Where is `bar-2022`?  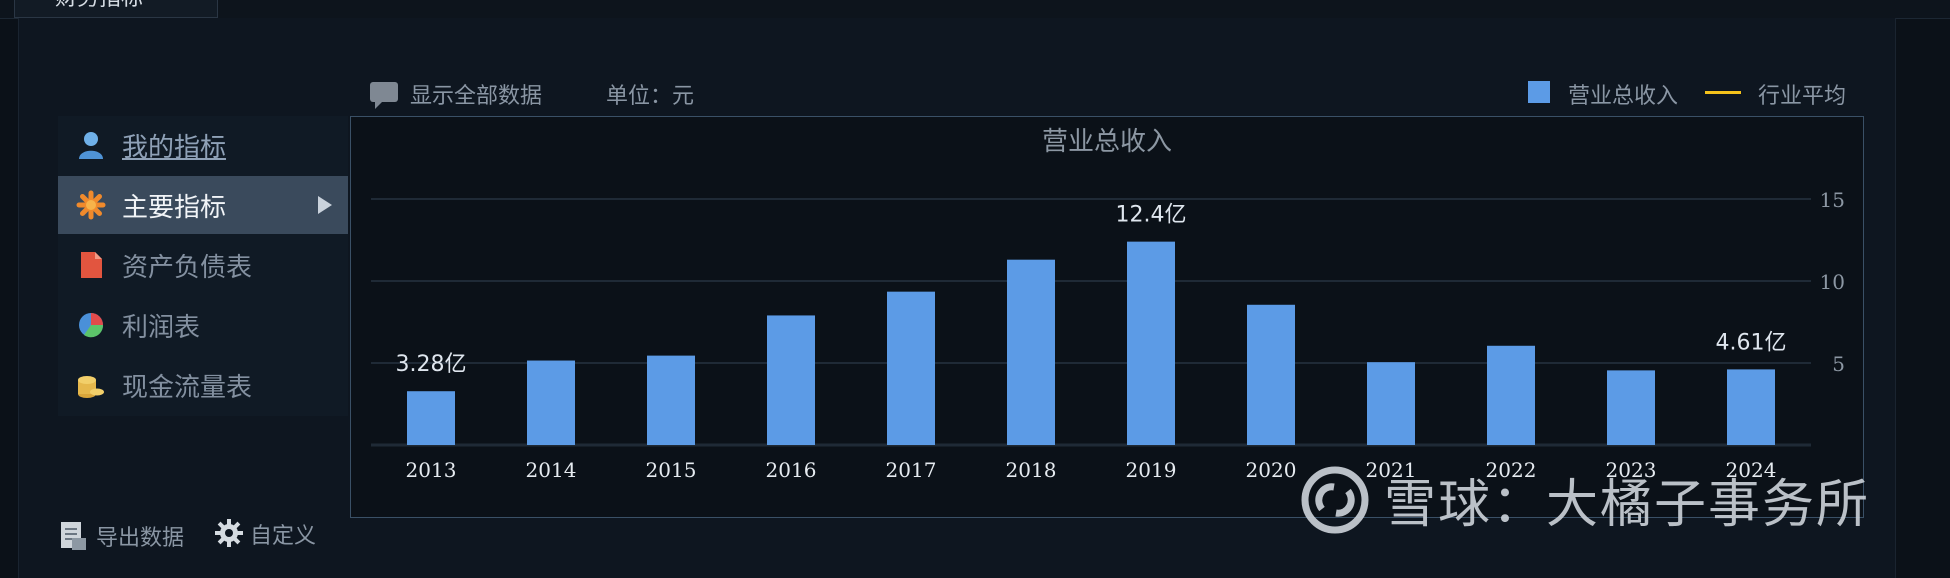 bar-2022 is located at coordinates (1511, 395).